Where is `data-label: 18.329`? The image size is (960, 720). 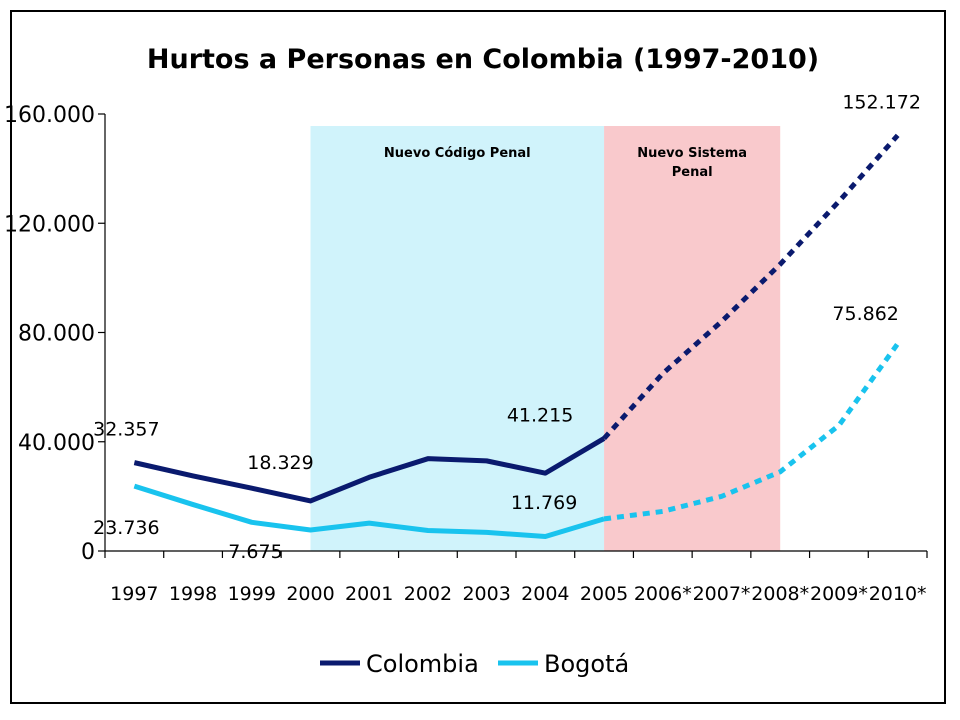 data-label: 18.329 is located at coordinates (280, 463).